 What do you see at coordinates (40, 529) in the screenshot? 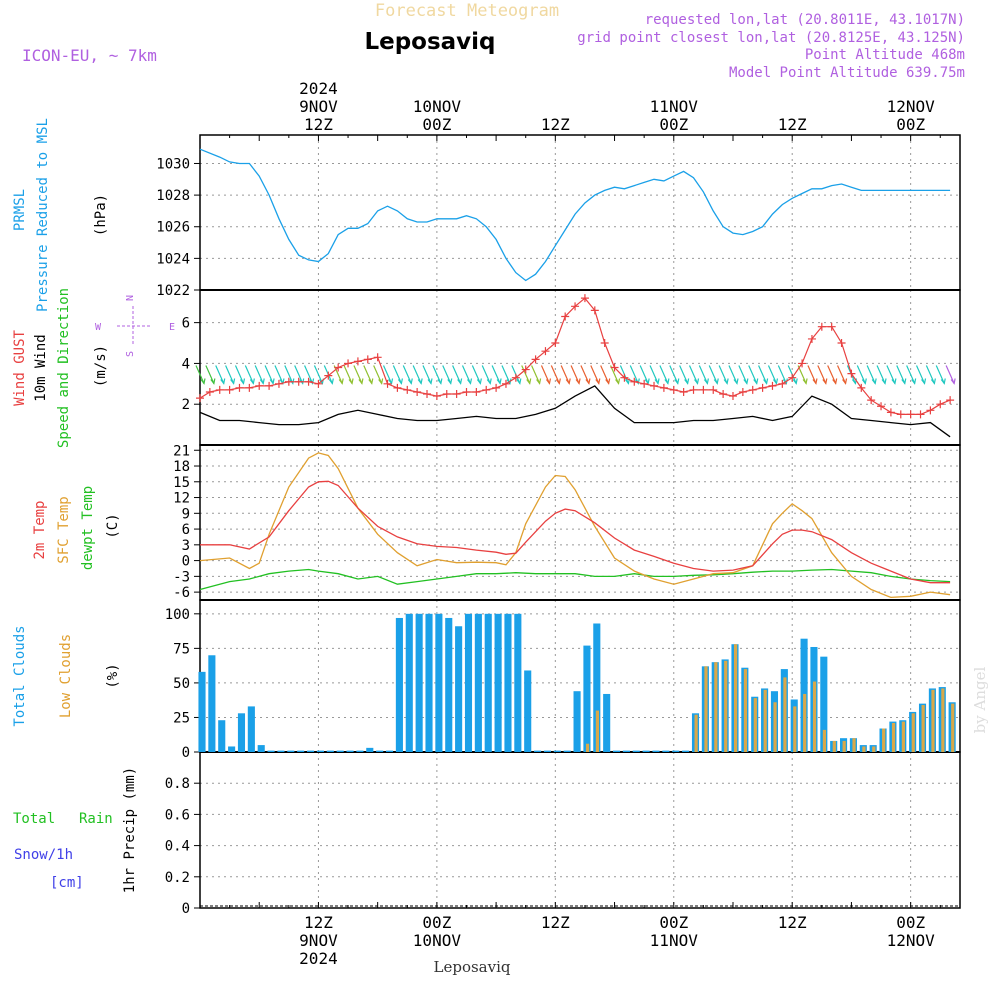
I see `t2m-label: 2m Temp` at bounding box center [40, 529].